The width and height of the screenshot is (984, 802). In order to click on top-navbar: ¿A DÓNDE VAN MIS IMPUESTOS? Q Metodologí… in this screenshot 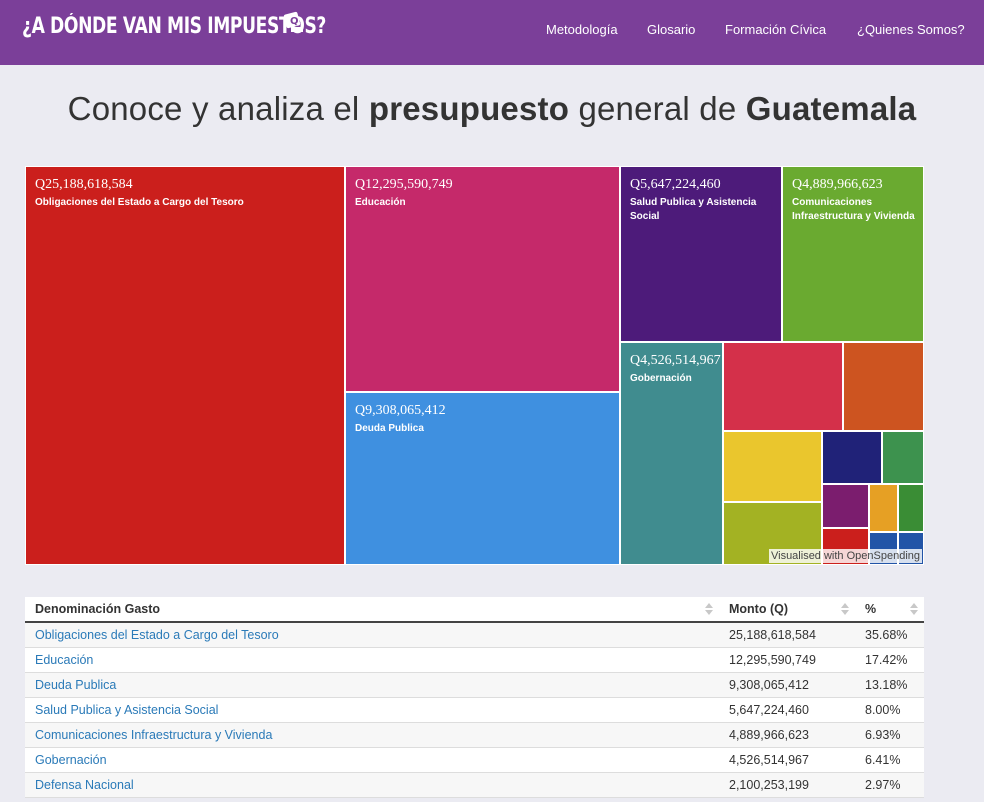, I will do `click(492, 32)`.